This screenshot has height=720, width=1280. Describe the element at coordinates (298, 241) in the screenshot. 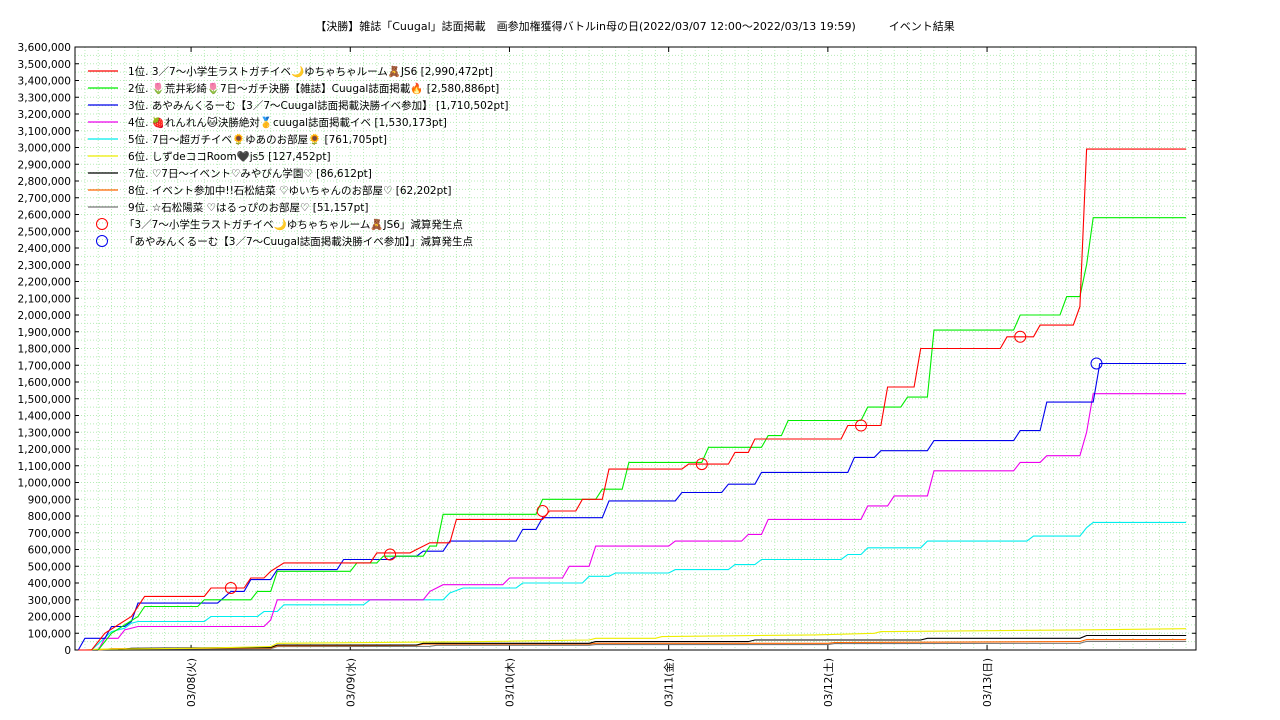

I see `legend-label: 「あやみんくるーむ【3／7〜Cuugal誌面掲載決勝イベ参加】」減算発生点` at that location.